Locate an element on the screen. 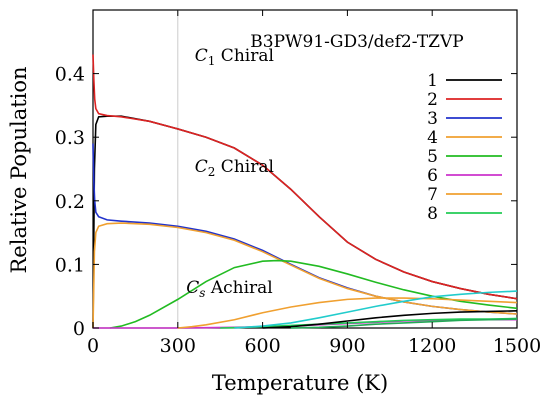 This screenshot has height=401, width=550. annotations: C1 Chiral C2 Chiral Cs Achiral is located at coordinates (230, 173).